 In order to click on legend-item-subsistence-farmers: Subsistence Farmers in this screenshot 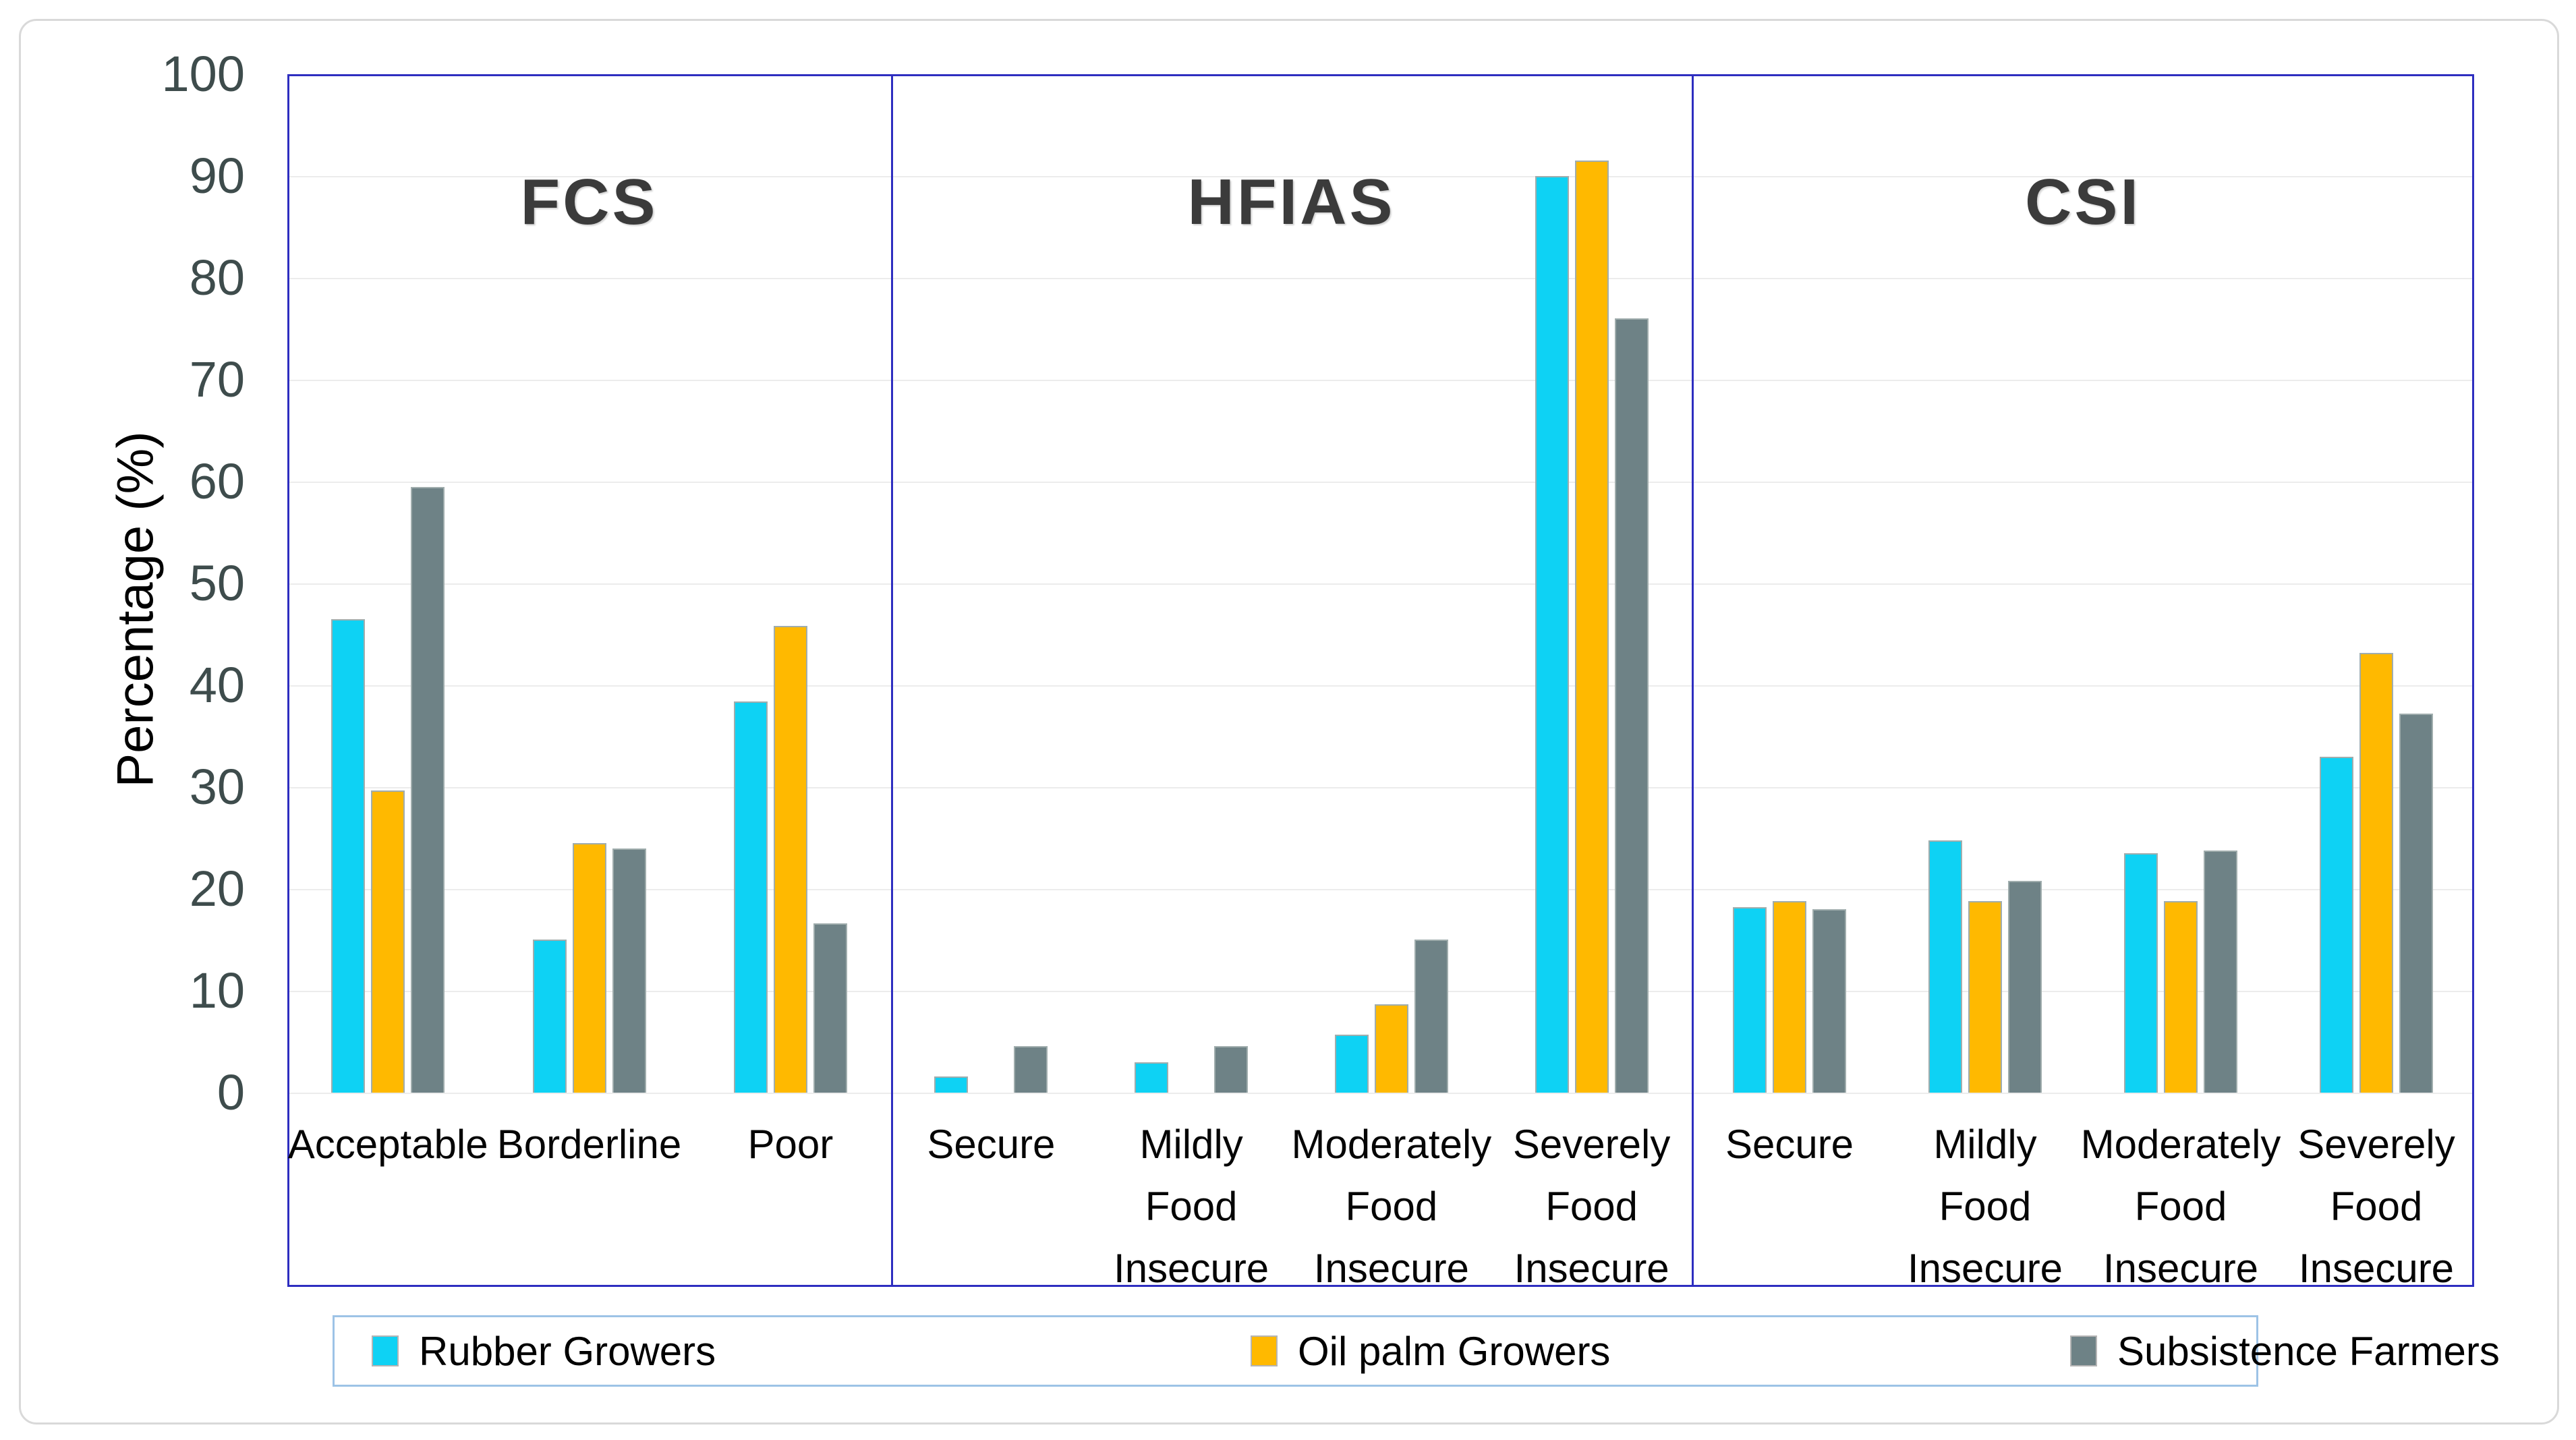, I will do `click(2285, 1351)`.